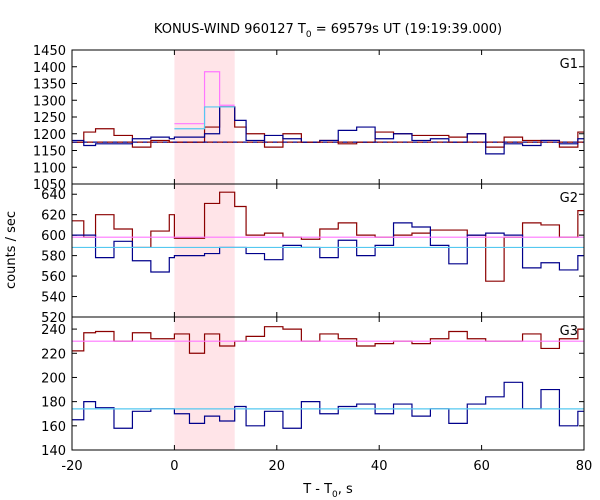 Image resolution: width=600 pixels, height=500 pixels. What do you see at coordinates (49, 51) in the screenshot?
I see `y-tick-label: 1450` at bounding box center [49, 51].